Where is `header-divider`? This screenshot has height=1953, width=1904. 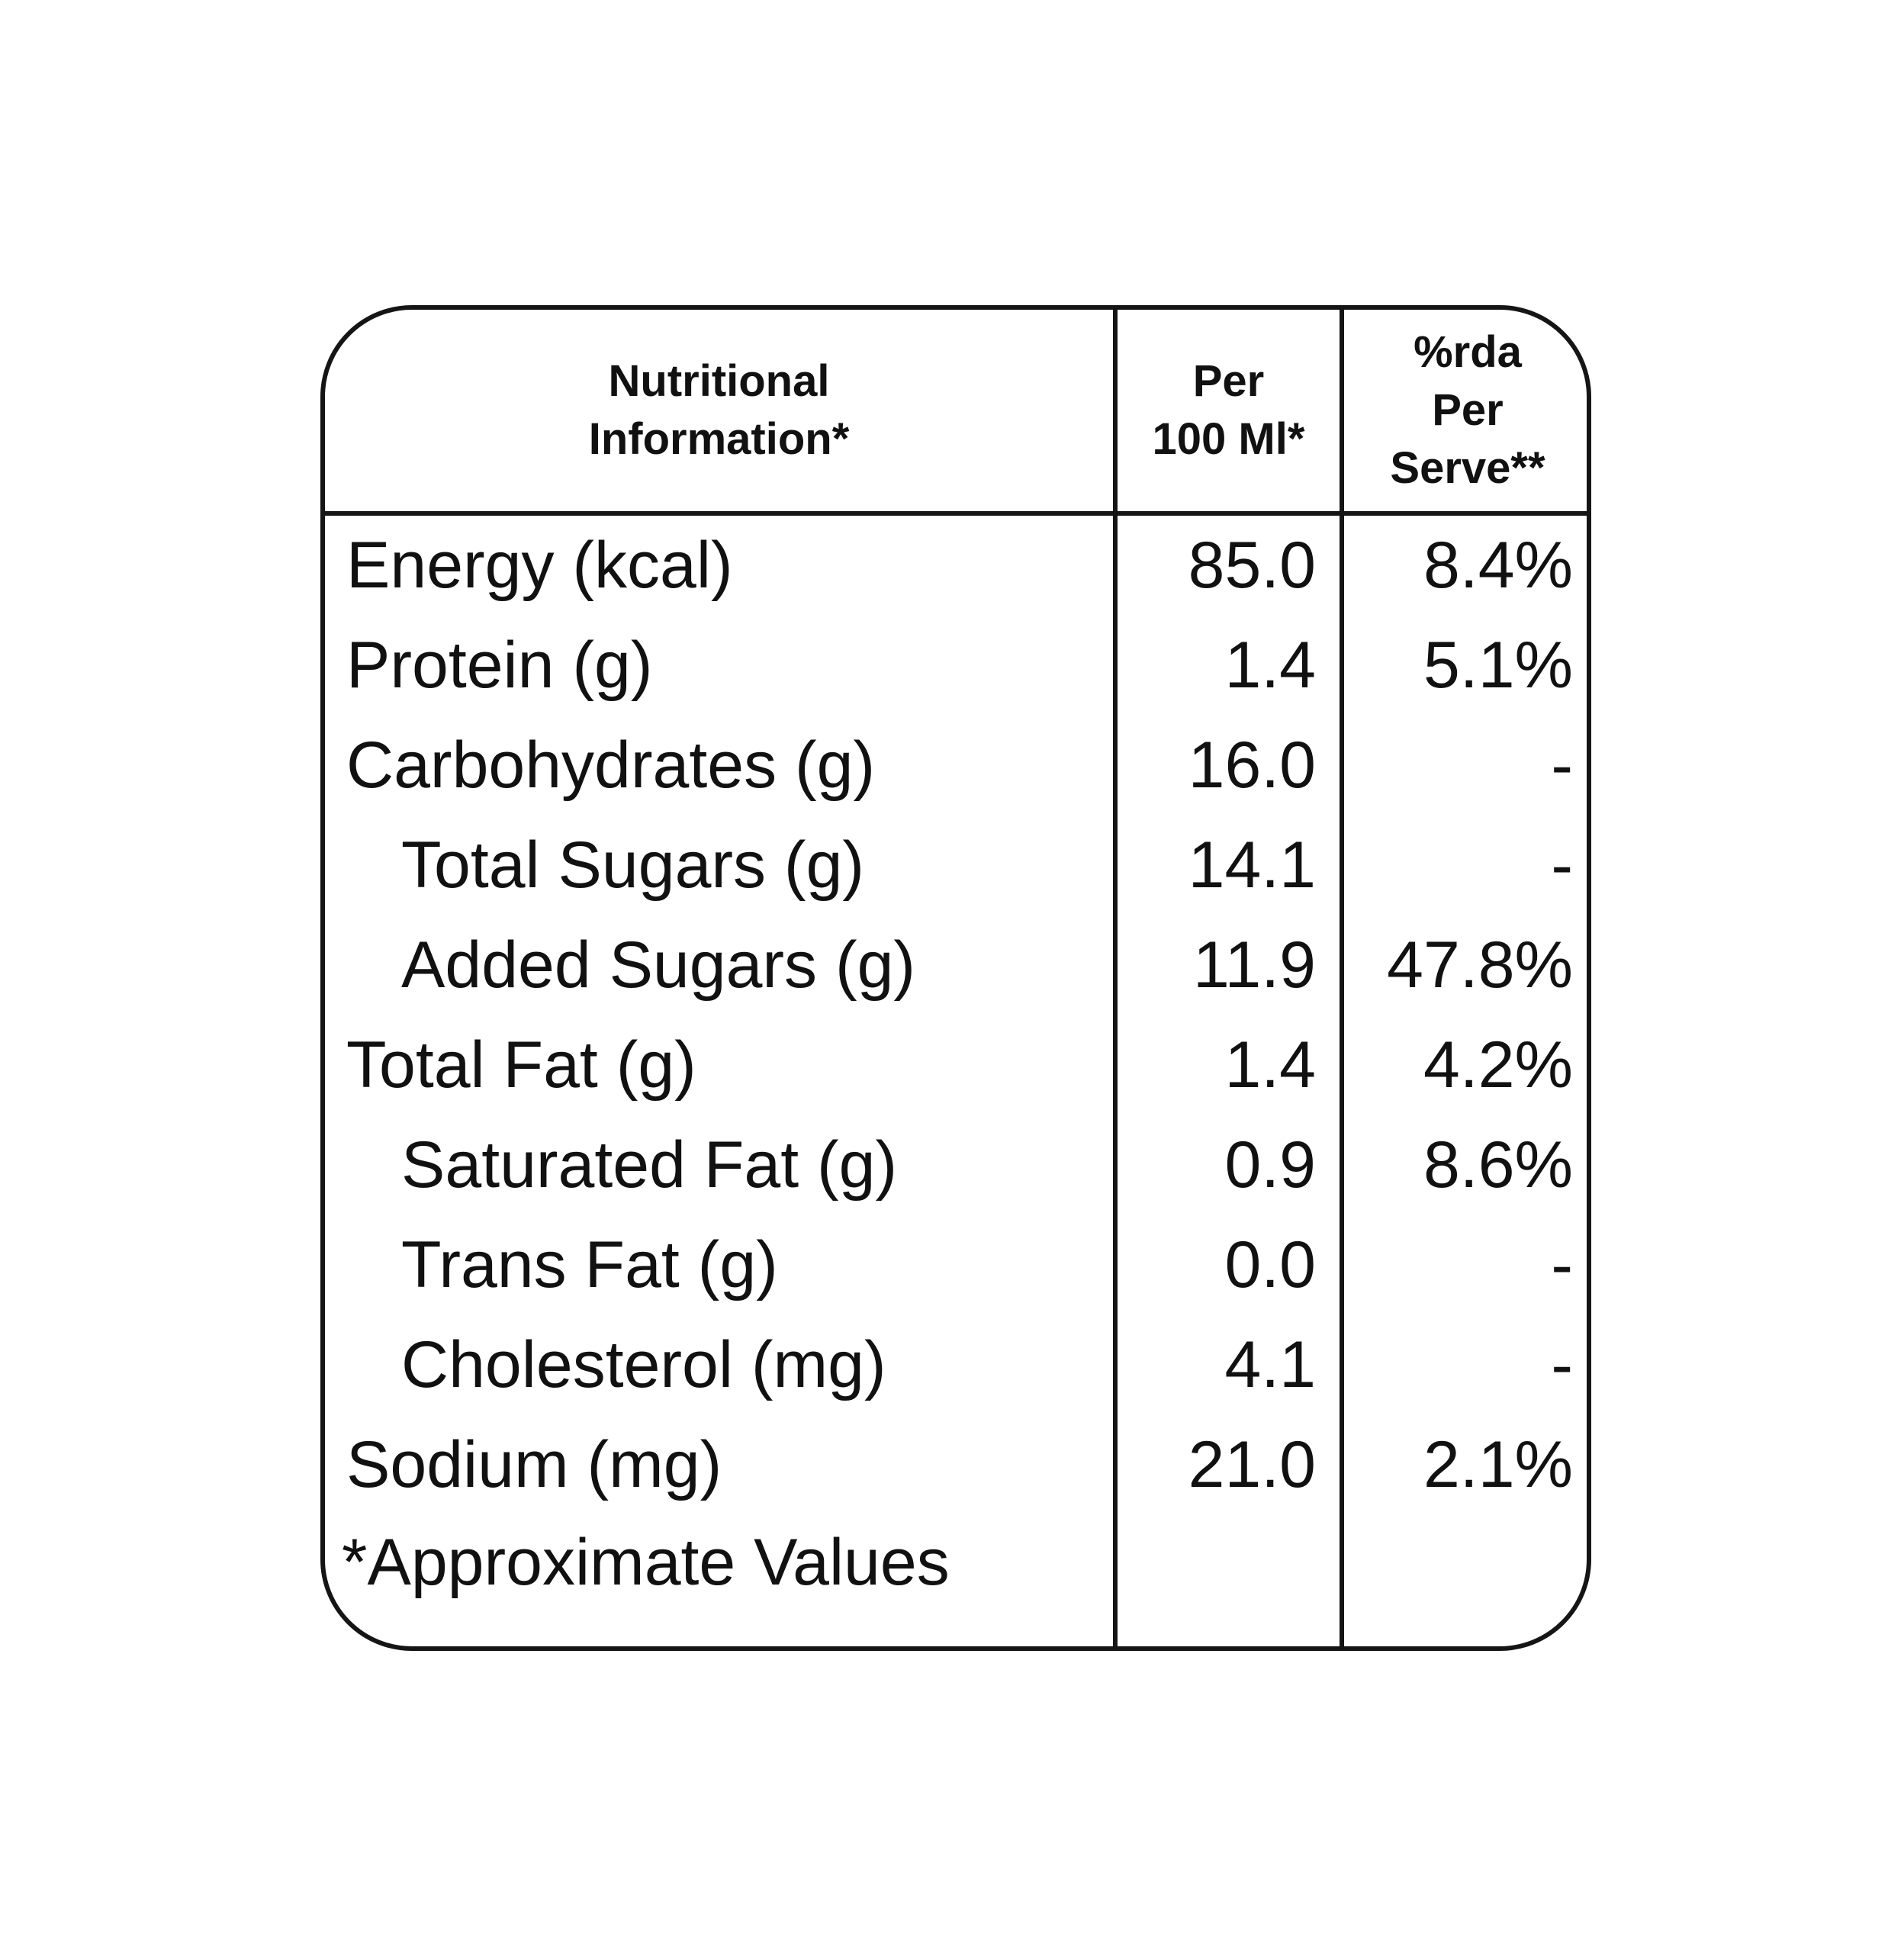
header-divider is located at coordinates (956, 513).